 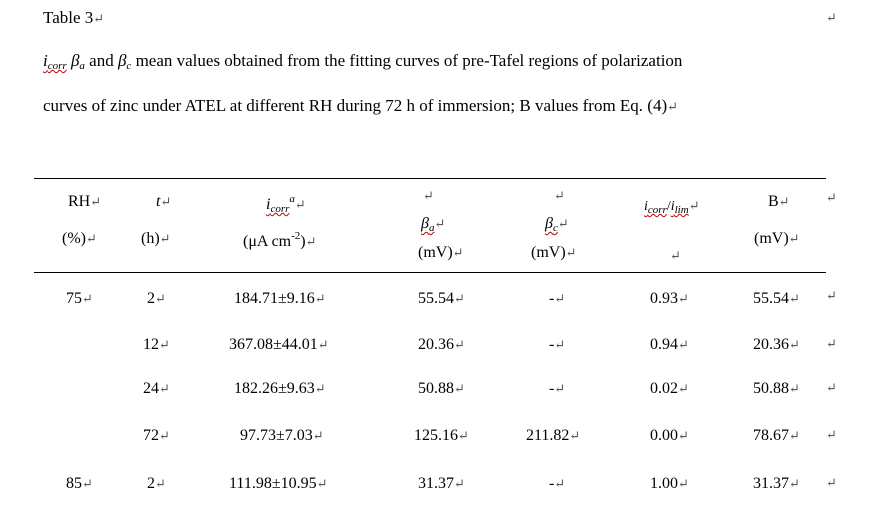 I want to click on cell-ratio: 0.93↵, so click(x=669, y=298).